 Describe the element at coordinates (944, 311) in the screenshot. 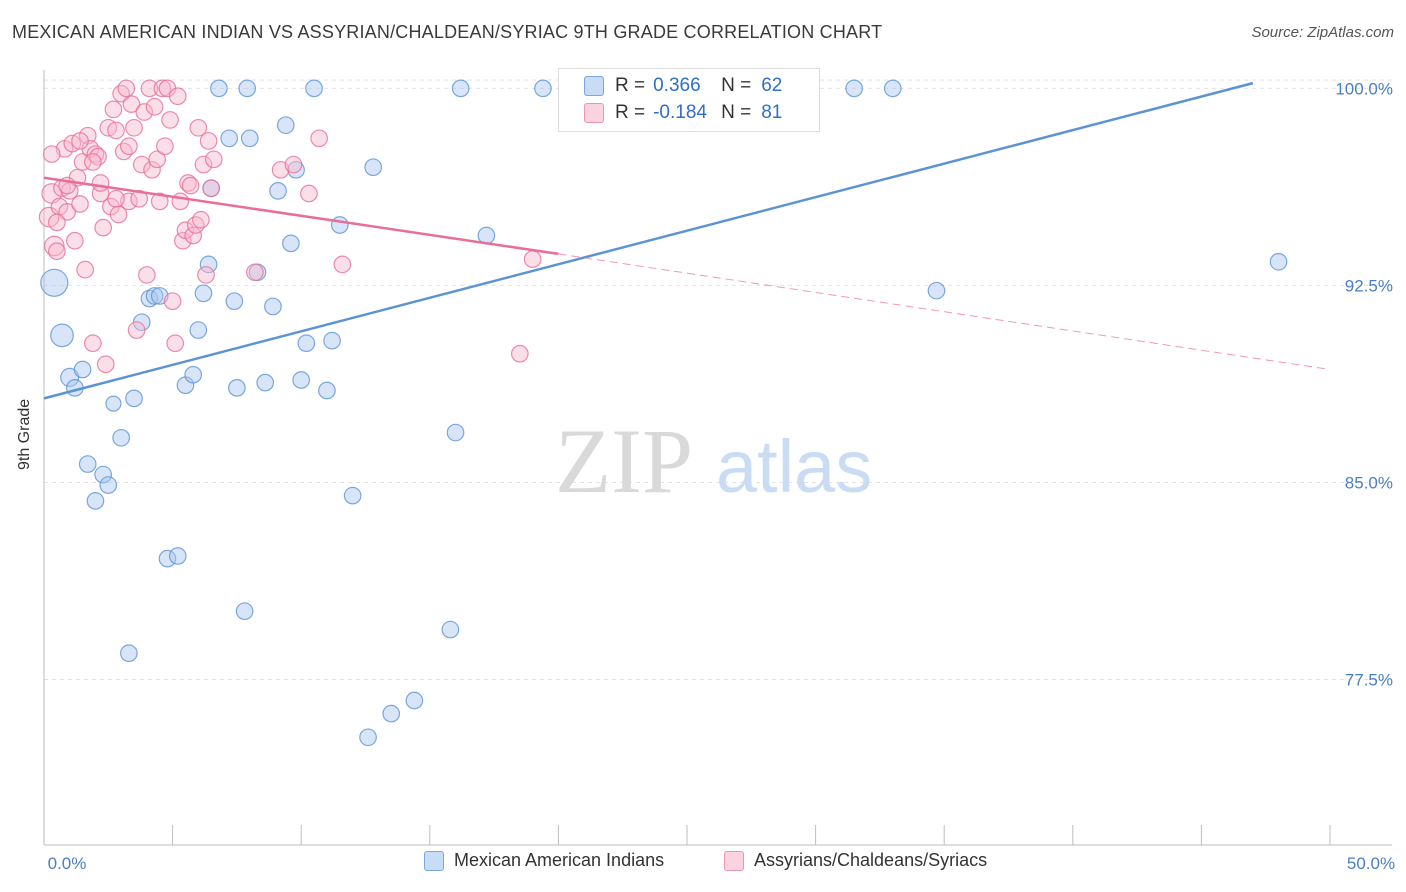

I see `trend-extension-assyrian` at that location.